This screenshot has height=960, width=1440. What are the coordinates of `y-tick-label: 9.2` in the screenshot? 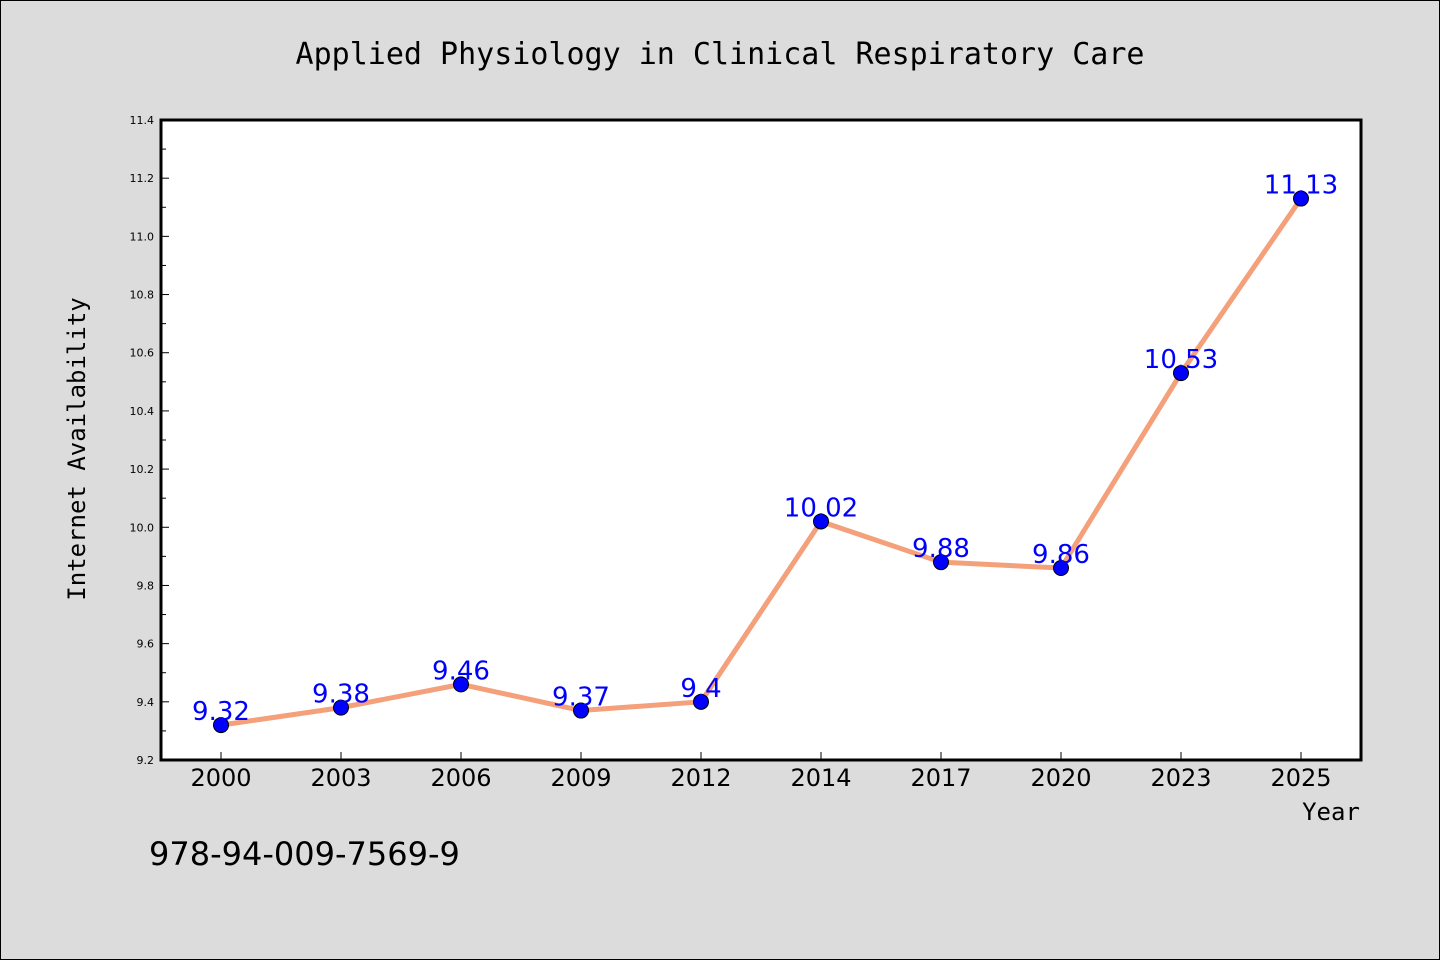 It's located at (146, 760).